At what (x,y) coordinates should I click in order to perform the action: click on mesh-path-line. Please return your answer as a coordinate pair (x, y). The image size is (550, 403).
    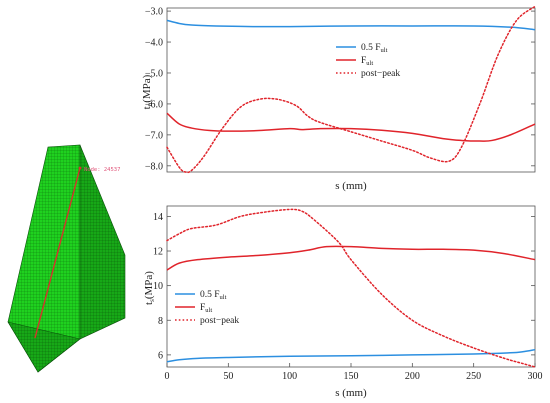
    Looking at the image, I should click on (57, 253).